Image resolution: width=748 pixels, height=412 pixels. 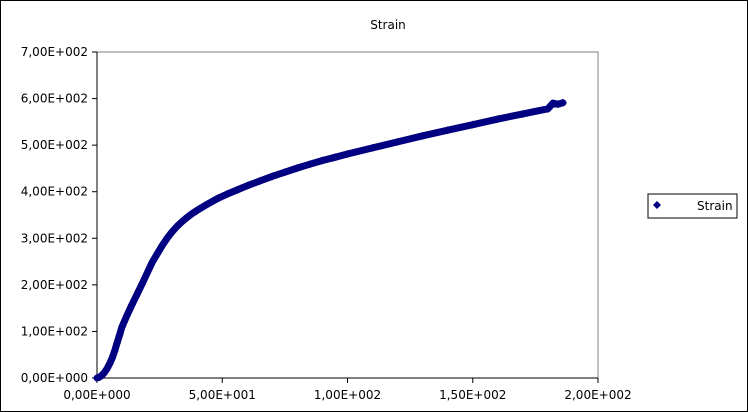 What do you see at coordinates (54, 285) in the screenshot?
I see `y-tick-label: 2,00E+002` at bounding box center [54, 285].